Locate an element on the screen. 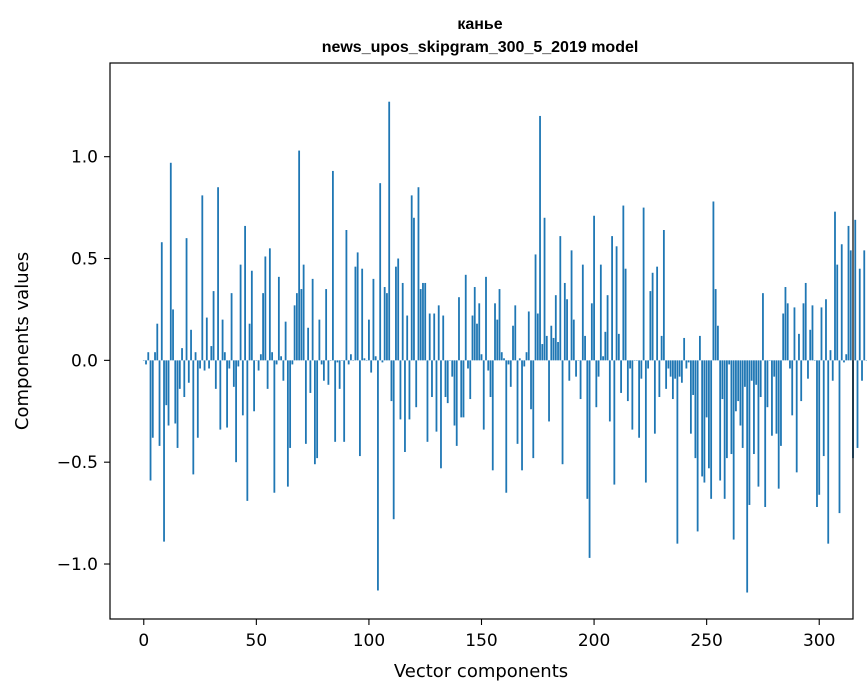  x-axis-label: Vector components is located at coordinates (481, 671).